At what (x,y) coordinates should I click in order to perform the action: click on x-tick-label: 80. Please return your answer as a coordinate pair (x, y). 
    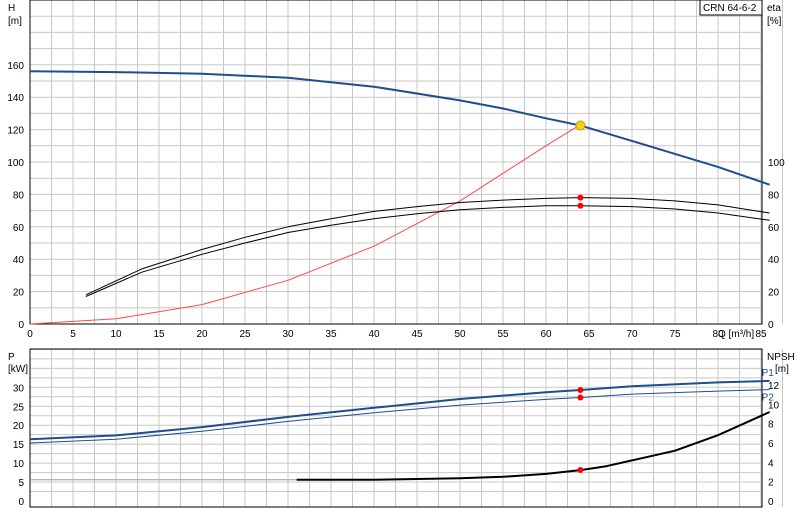
    Looking at the image, I should click on (718, 334).